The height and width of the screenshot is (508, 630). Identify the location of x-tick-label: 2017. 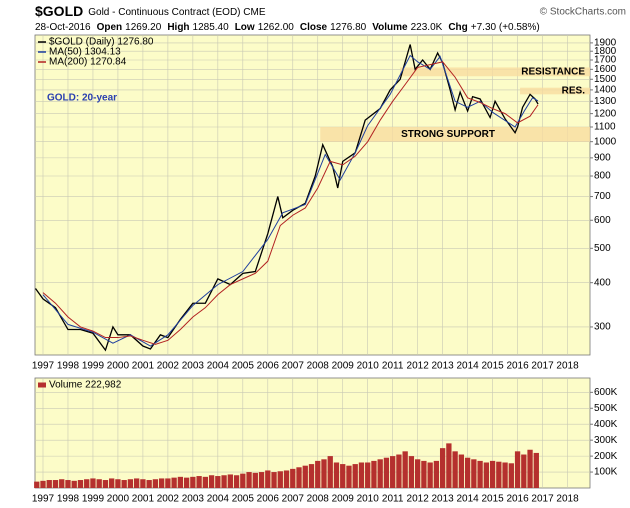
(542, 366).